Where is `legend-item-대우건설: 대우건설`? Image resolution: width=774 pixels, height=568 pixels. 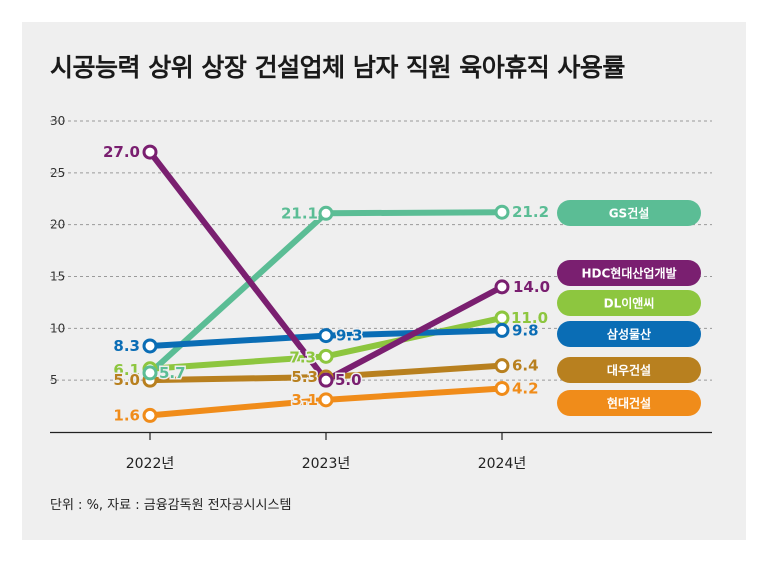
legend-item-대우건설: 대우건설 is located at coordinates (629, 370).